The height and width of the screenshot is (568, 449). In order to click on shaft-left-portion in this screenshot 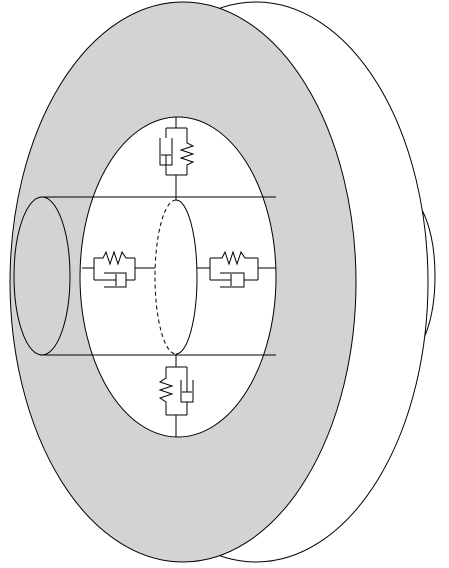, I will do `click(47, 276)`.